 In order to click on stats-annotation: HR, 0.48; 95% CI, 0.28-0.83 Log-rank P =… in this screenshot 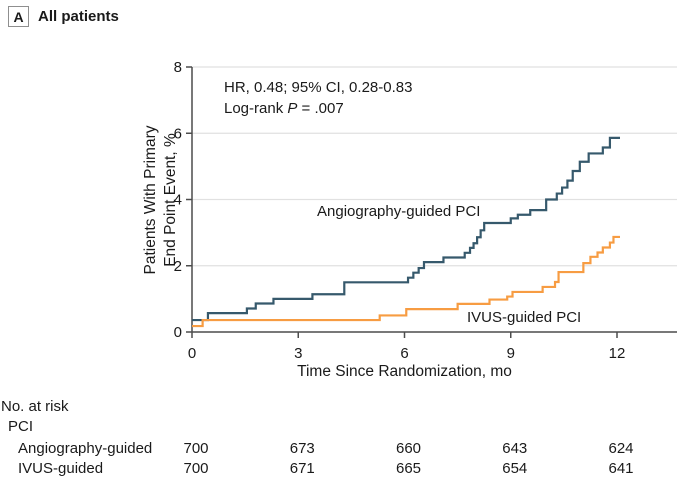, I will do `click(318, 98)`.